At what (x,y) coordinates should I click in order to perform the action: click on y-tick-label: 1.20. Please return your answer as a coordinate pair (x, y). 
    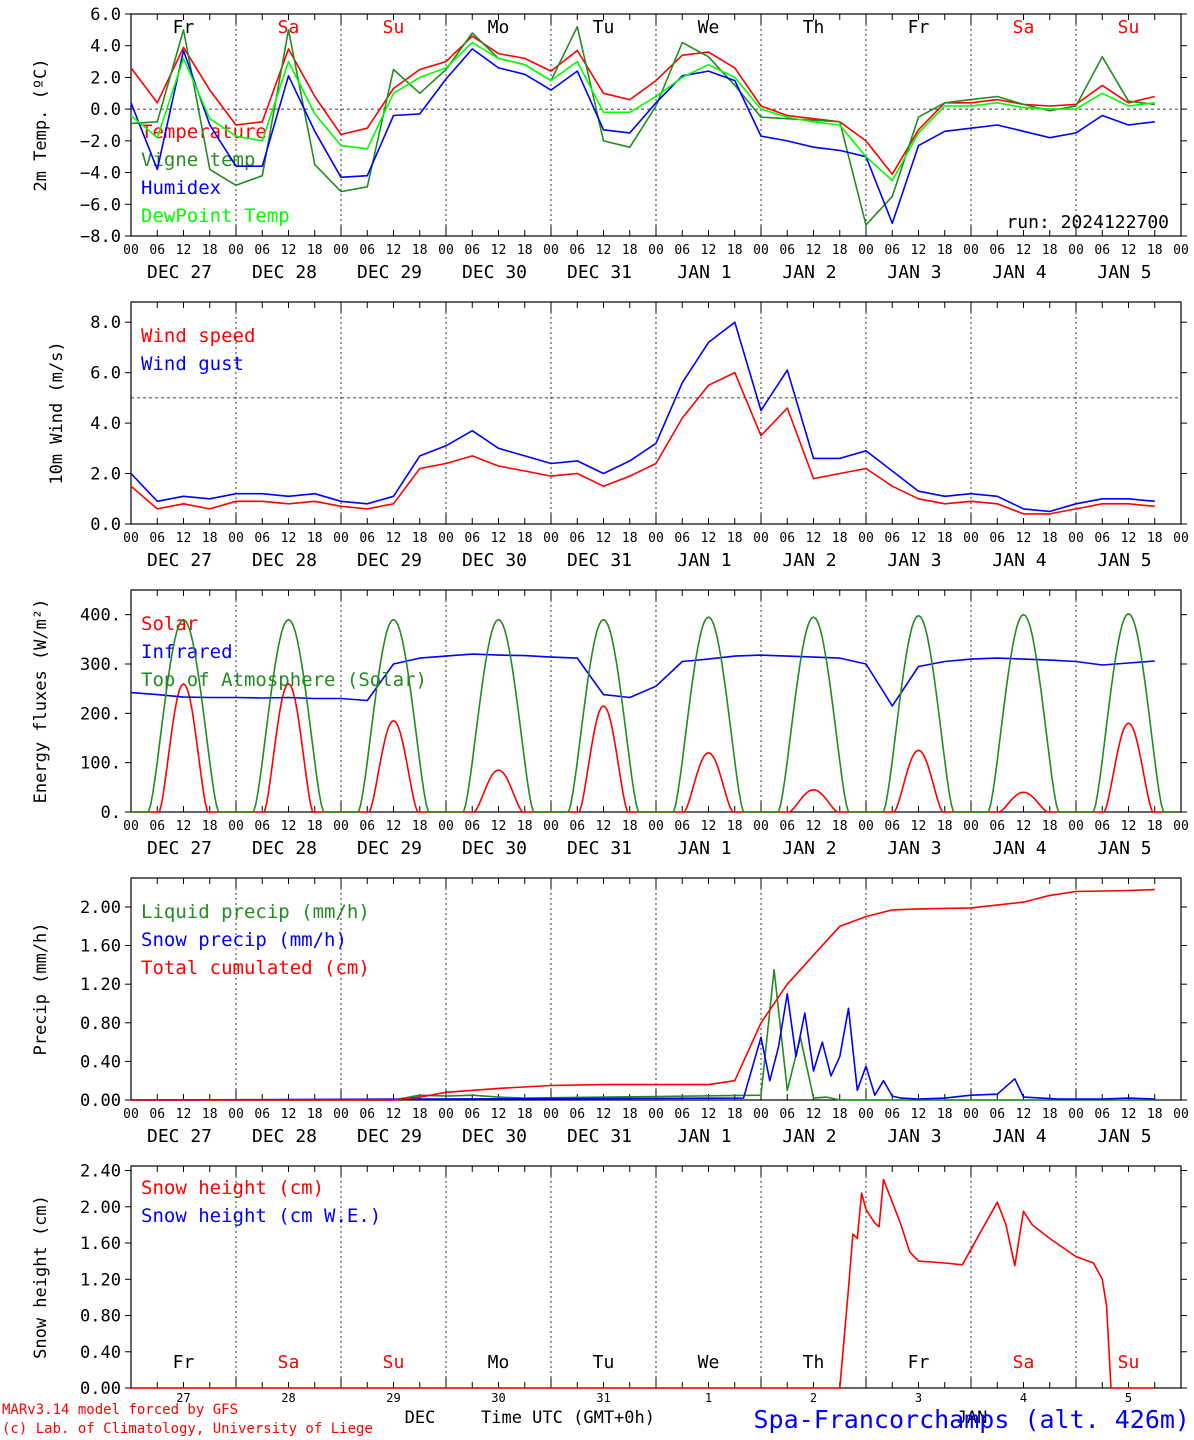
    Looking at the image, I should click on (100, 1280).